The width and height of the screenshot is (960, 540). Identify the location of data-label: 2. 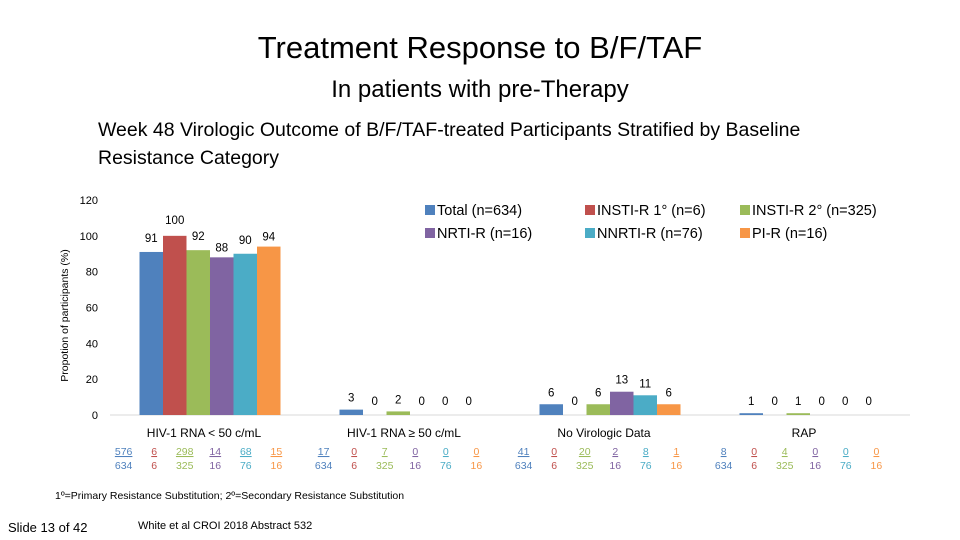
(398, 400).